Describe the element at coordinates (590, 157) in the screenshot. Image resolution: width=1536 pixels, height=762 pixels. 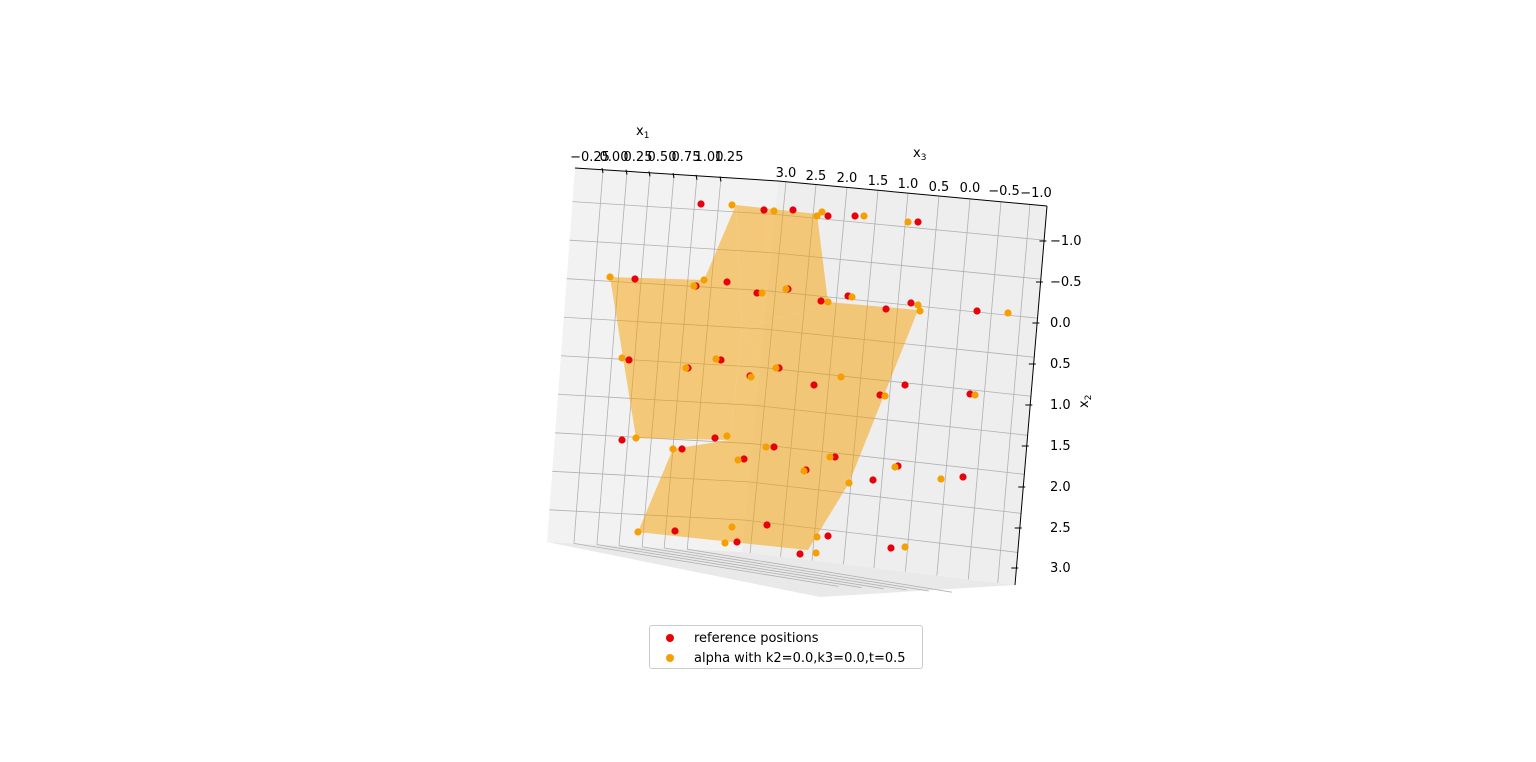
I see `tick-label-x1: −0.25` at that location.